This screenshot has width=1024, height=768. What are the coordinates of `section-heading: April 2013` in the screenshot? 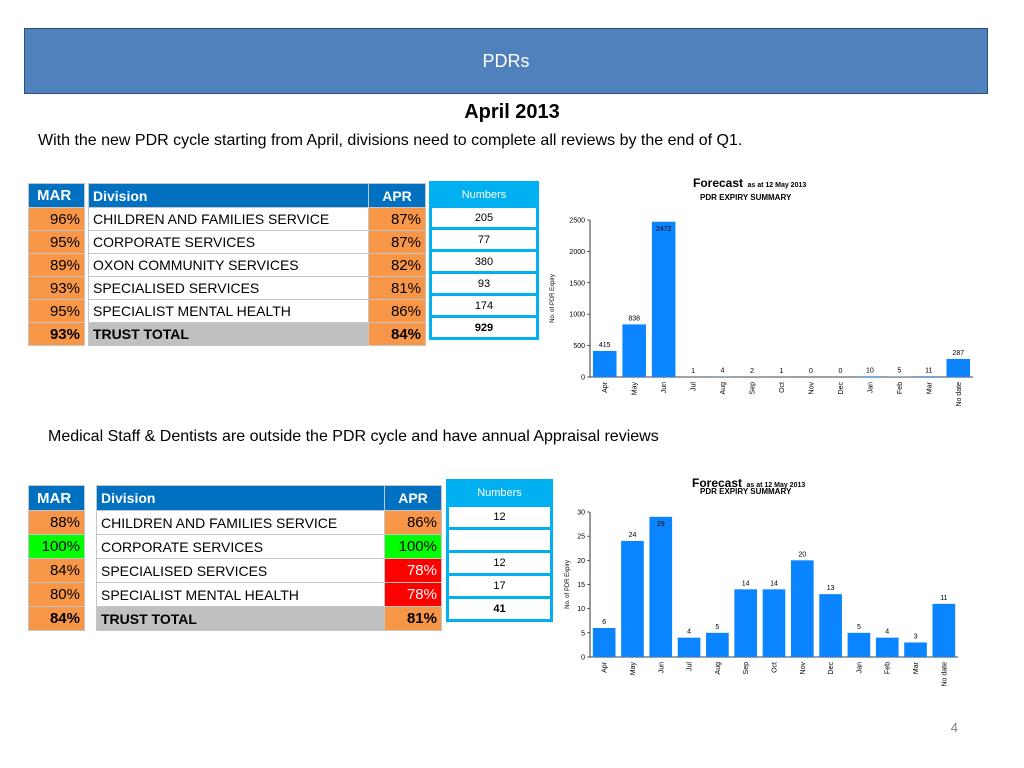 It's located at (512, 112).